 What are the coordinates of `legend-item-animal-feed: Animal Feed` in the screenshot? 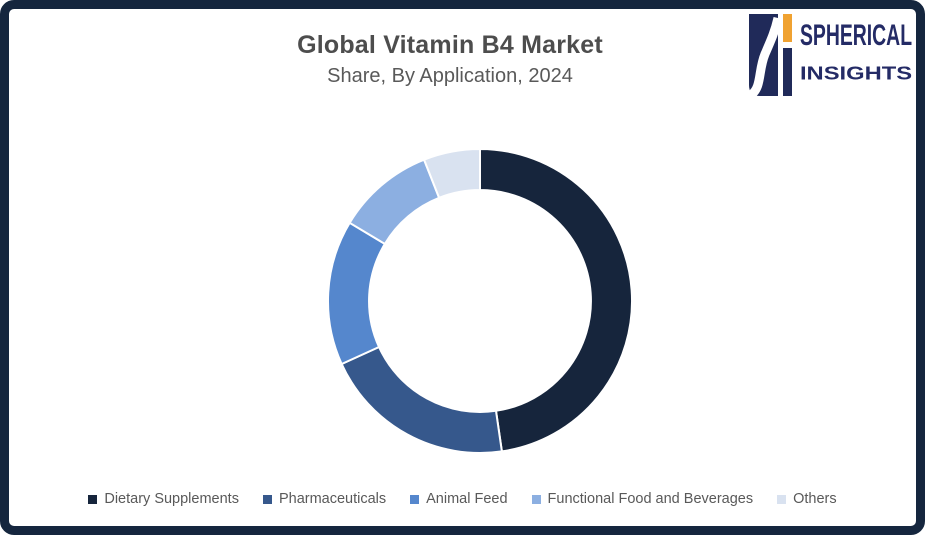 It's located at (459, 499).